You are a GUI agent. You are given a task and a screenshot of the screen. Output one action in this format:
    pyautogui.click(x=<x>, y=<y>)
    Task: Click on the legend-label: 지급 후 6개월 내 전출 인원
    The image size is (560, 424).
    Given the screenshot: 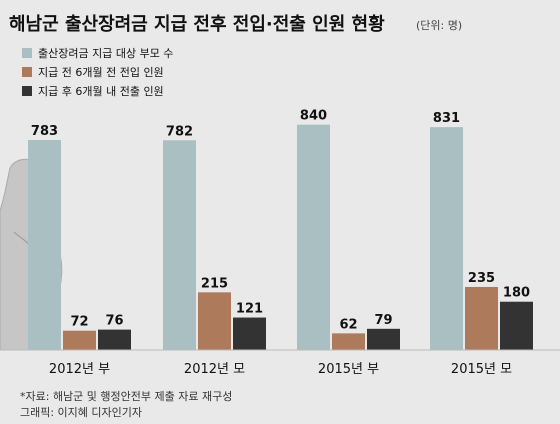 What is the action you would take?
    pyautogui.click(x=101, y=91)
    